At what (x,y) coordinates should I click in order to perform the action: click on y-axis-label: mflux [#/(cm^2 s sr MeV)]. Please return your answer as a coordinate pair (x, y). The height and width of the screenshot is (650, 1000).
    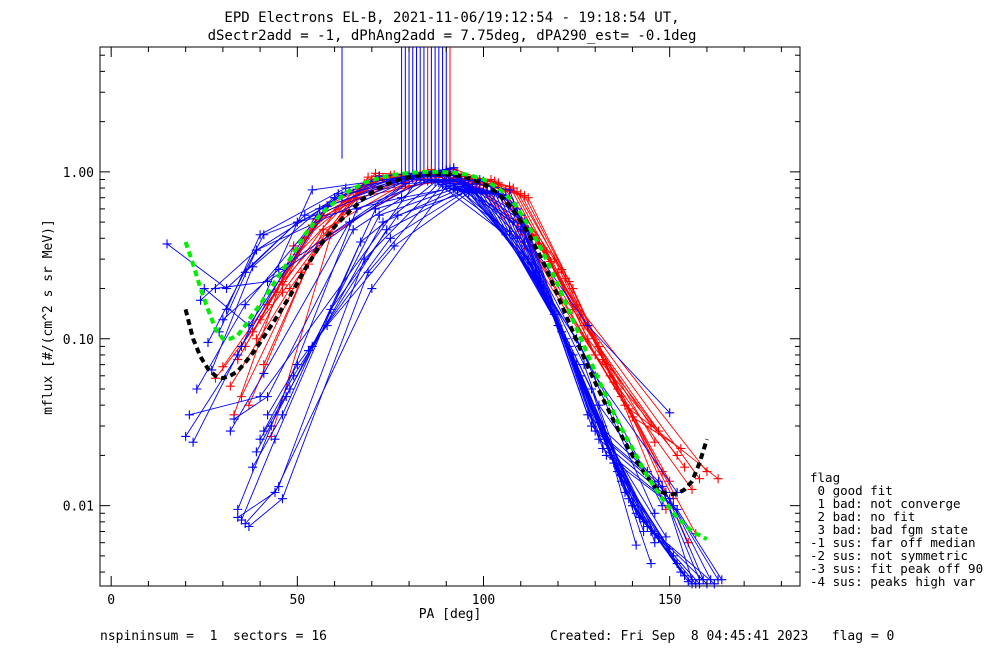
    Looking at the image, I should click on (48, 317).